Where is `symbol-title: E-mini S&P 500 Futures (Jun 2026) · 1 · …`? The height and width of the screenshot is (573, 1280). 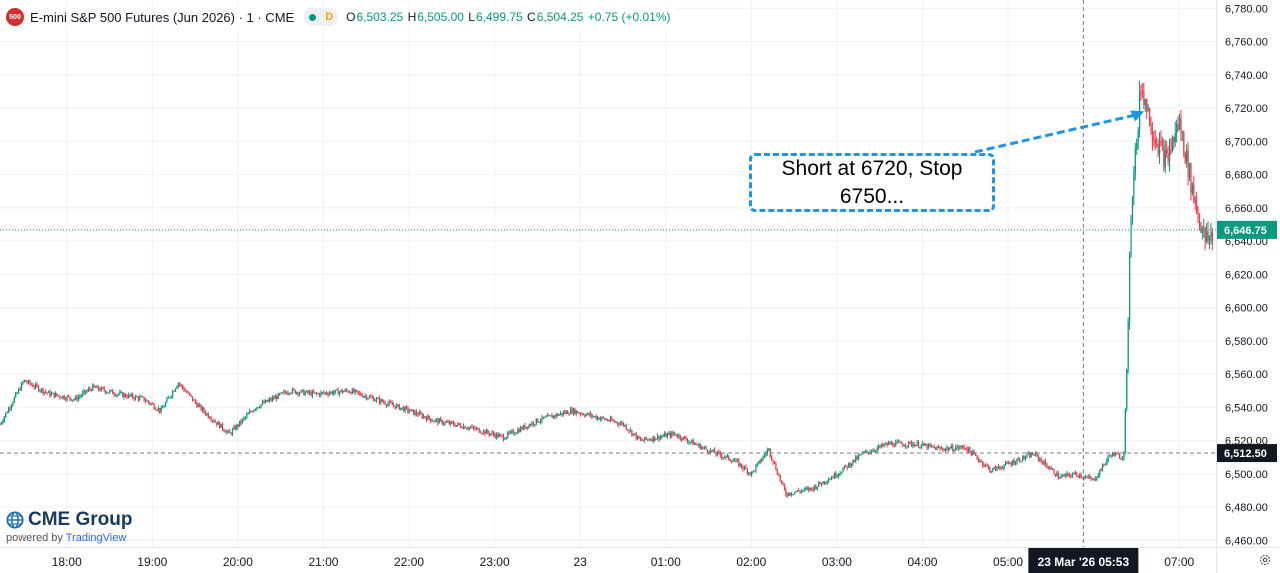 symbol-title: E-mini S&P 500 Futures (Jun 2026) · 1 · … is located at coordinates (162, 17).